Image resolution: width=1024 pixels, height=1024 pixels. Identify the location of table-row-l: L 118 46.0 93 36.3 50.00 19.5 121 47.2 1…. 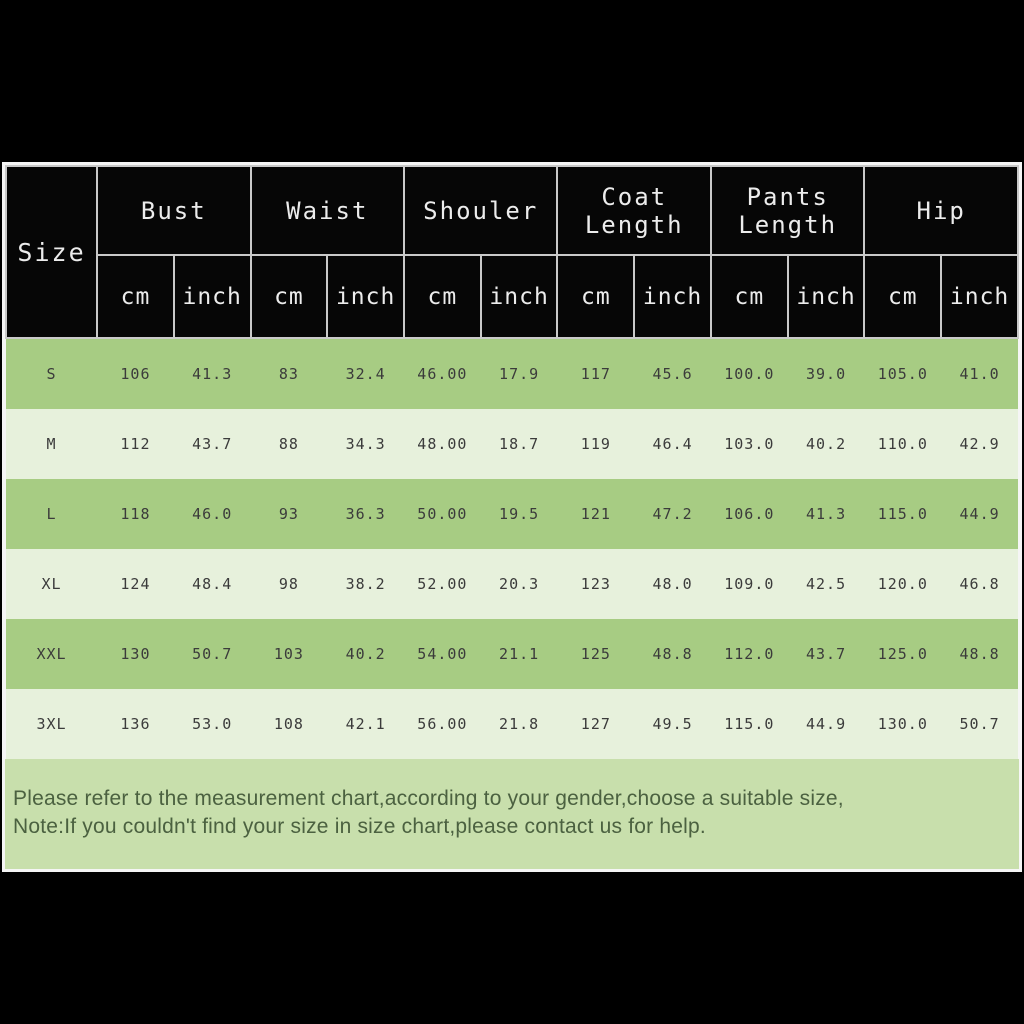
(512, 514).